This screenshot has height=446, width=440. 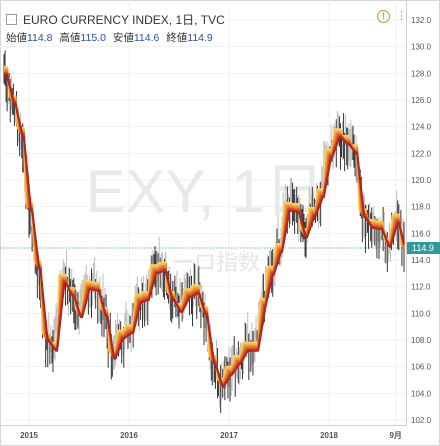 I want to click on price-tick-label: 102.0, so click(x=421, y=420).